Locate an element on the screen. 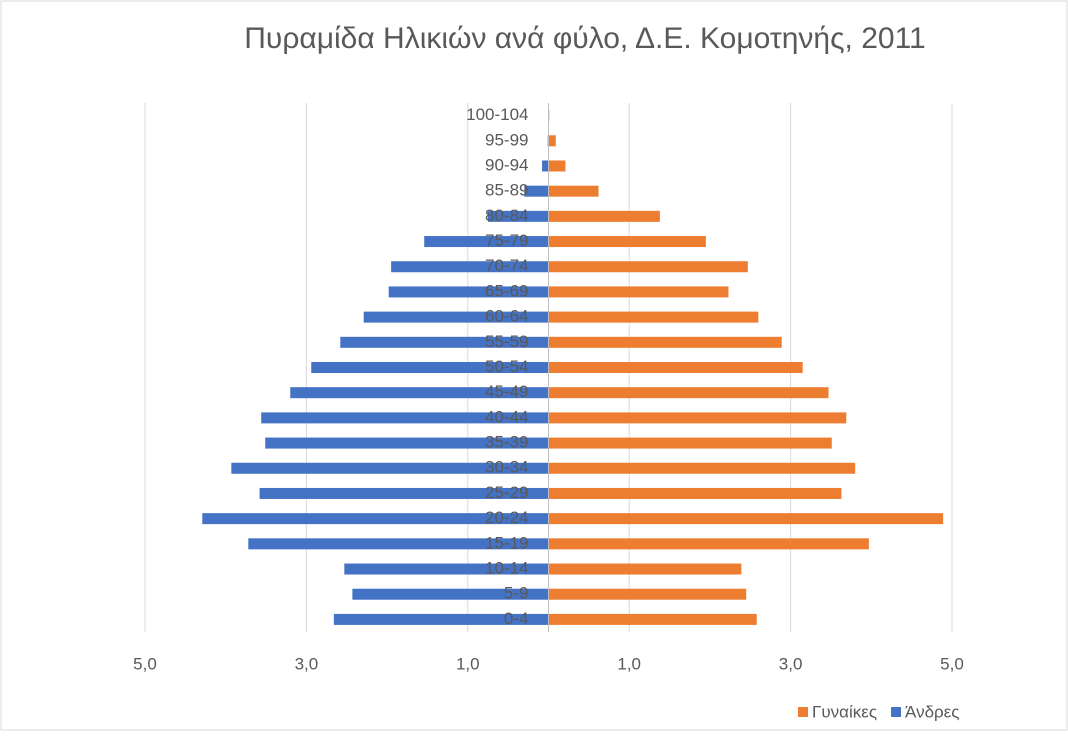 This screenshot has width=1068, height=736. y-tick-label: 10-14 is located at coordinates (506, 568).